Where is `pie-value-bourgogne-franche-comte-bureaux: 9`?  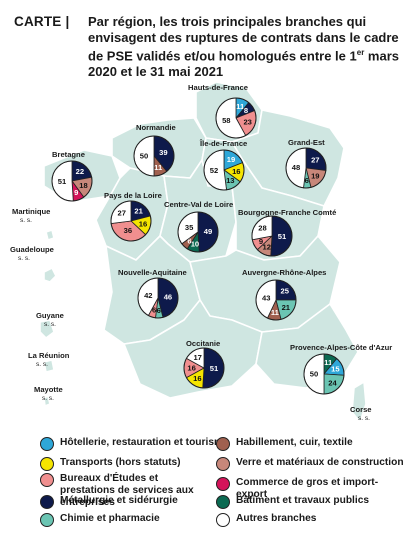 pie-value-bourgogne-franche-comte-bureaux: 9 is located at coordinates (261, 241).